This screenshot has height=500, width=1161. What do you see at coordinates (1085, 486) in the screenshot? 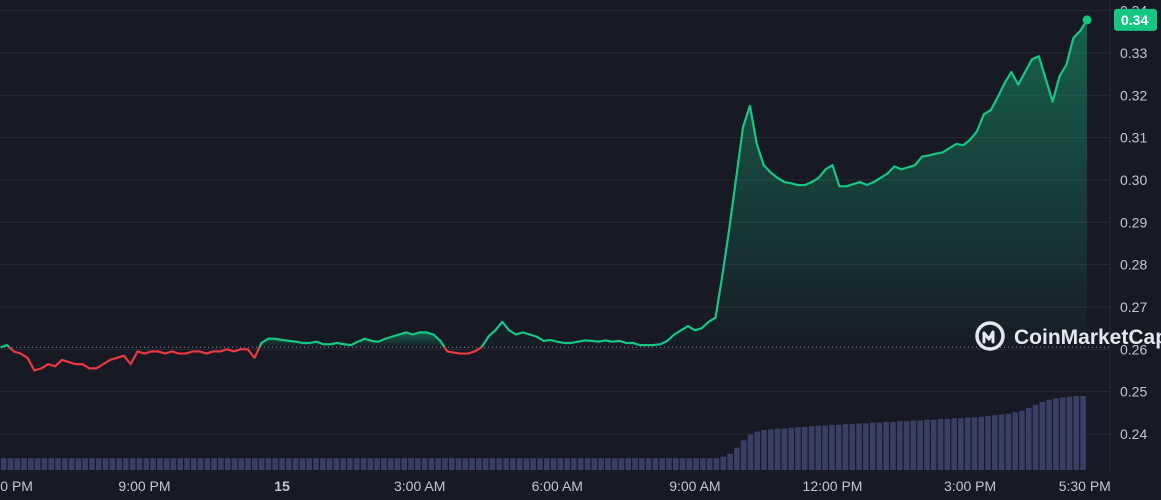
I see `x-tick-label: 5:30 PM` at bounding box center [1085, 486].